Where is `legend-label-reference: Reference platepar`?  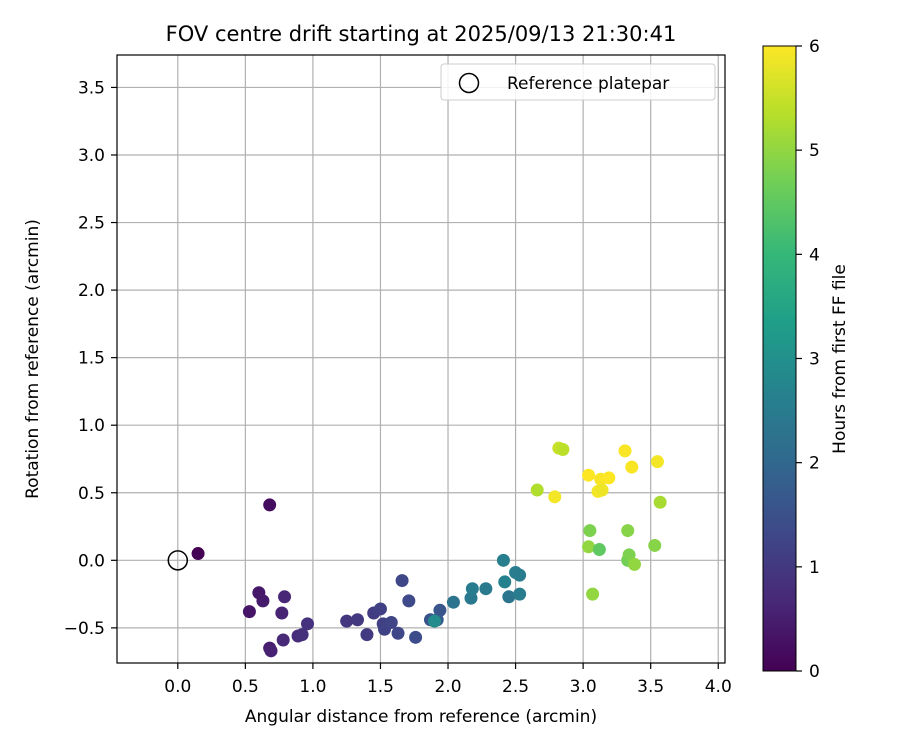
legend-label-reference: Reference platepar is located at coordinates (588, 84).